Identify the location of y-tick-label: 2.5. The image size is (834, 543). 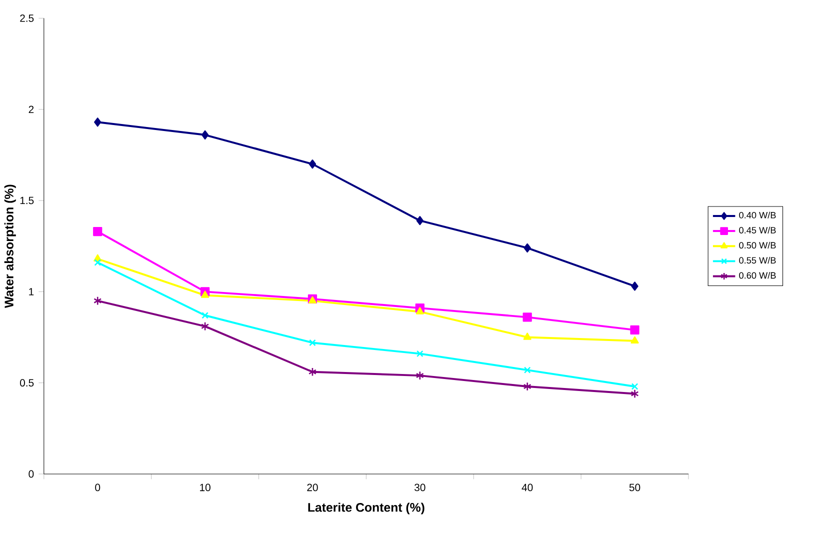
(27, 18).